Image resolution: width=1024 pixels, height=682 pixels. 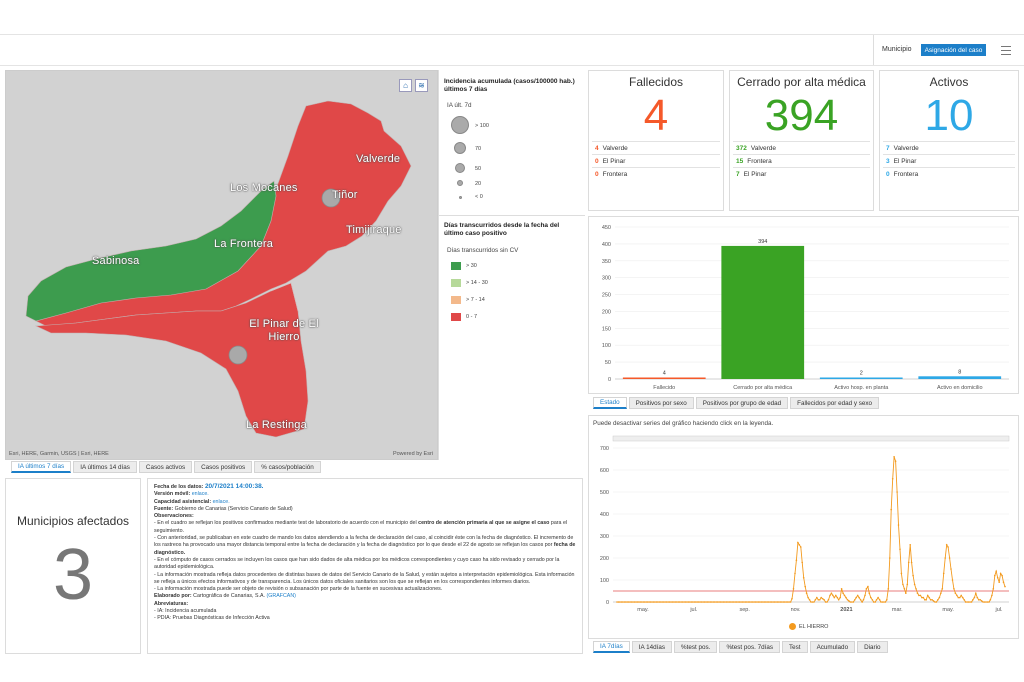 I want to click on capacidad-link: enlace., so click(x=221, y=501).